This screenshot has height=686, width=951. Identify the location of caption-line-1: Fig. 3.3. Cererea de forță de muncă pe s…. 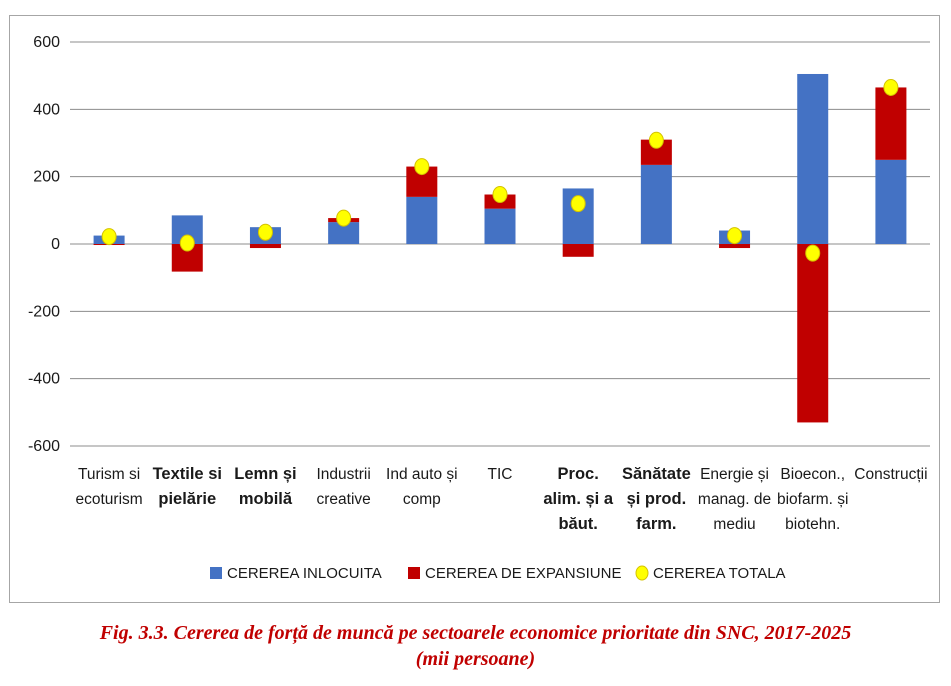
(475, 633).